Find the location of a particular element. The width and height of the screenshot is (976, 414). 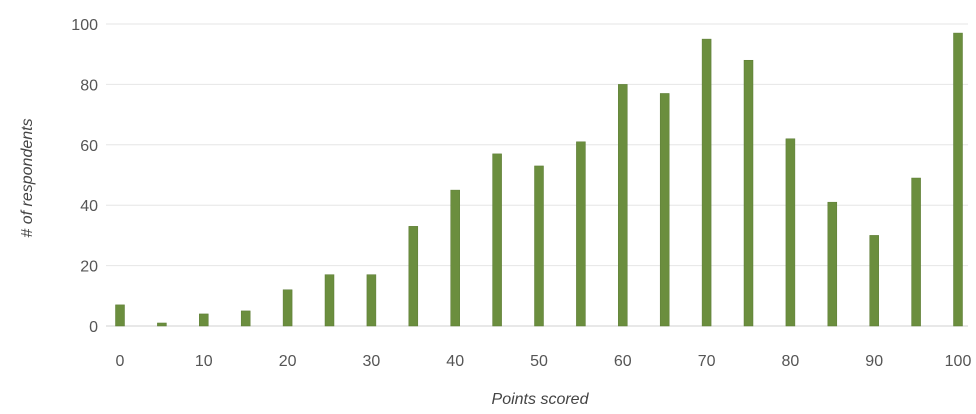

x-tick-label-100: 100 is located at coordinates (958, 361).